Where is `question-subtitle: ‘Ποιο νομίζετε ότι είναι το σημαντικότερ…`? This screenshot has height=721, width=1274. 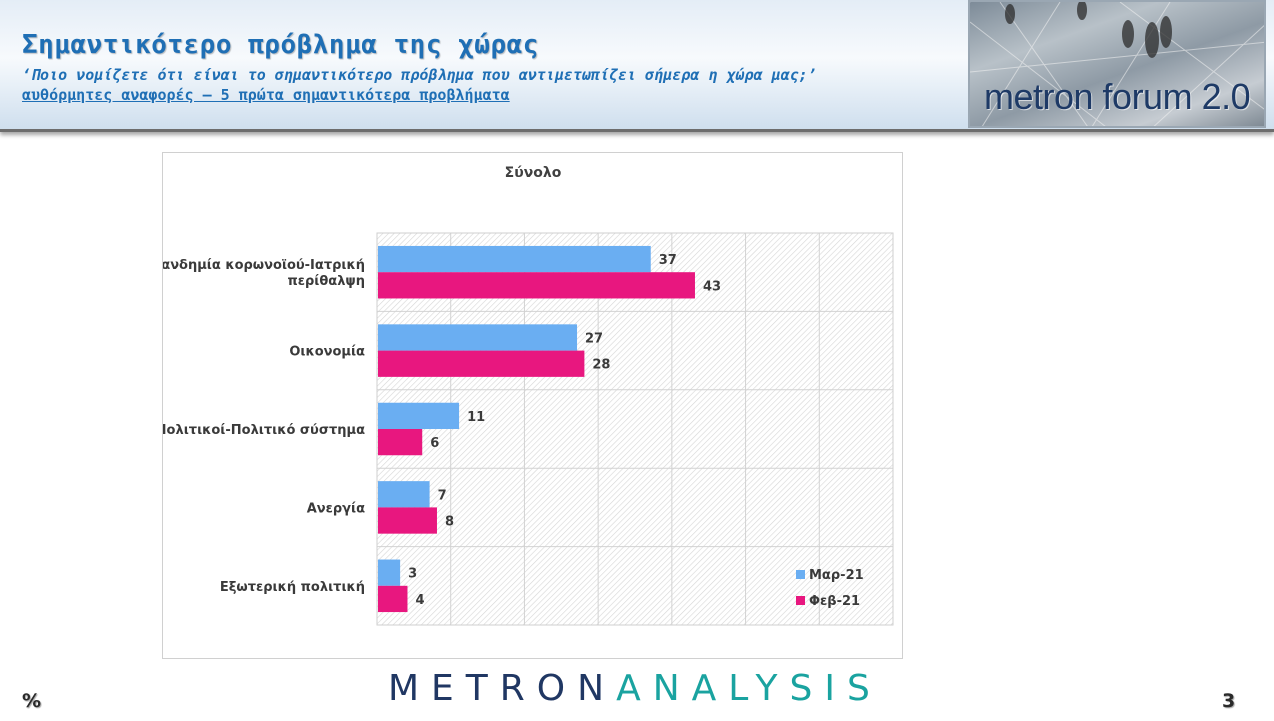 question-subtitle: ‘Ποιο νομίζετε ότι είναι το σημαντικότερ… is located at coordinates (419, 75).